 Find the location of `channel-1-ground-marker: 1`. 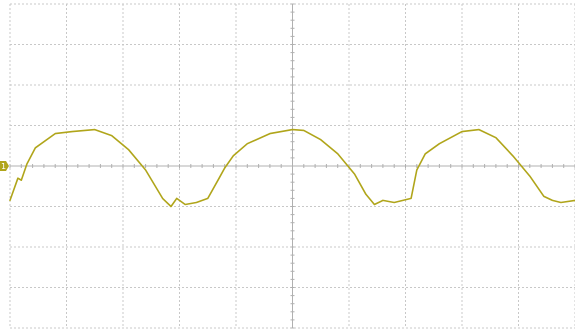

channel-1-ground-marker: 1 is located at coordinates (4, 166).